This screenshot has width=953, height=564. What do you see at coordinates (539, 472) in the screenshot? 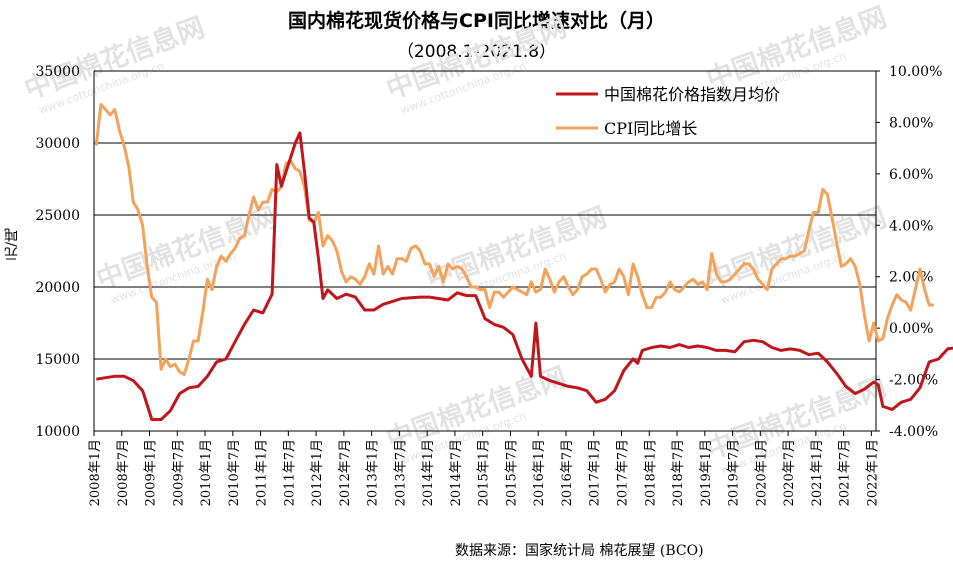
I see `x-tick-label: 2016年1月` at bounding box center [539, 472].